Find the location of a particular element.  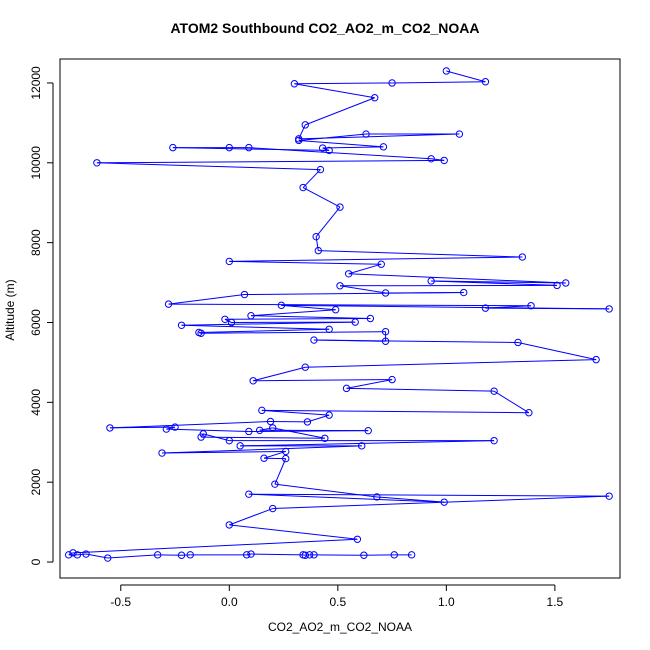

x-axis-label: CO2_AO2_m_CO2_NOAA is located at coordinates (340, 627).